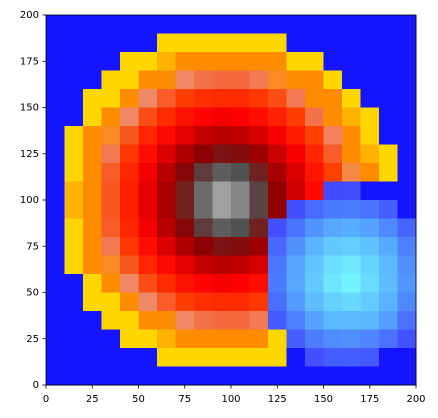 This screenshot has width=438, height=418. Describe the element at coordinates (29, 108) in the screenshot. I see `y-tick-label: 150` at that location.